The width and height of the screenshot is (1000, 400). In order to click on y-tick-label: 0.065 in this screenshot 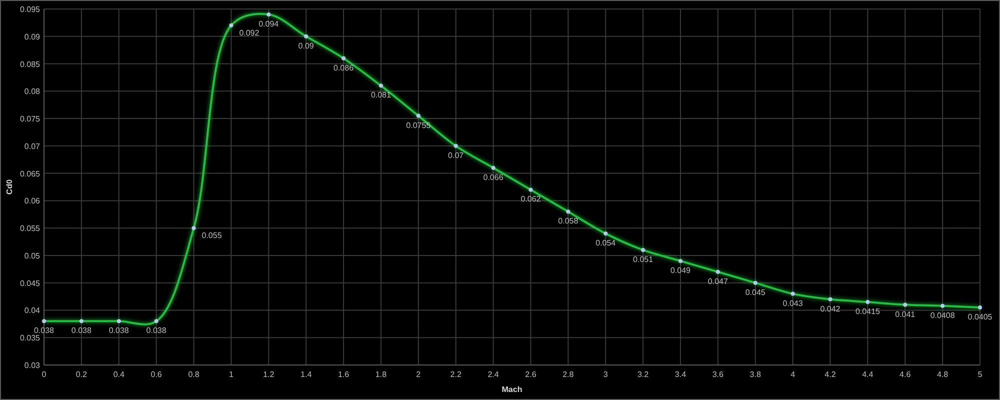, I will do `click(30, 173)`.